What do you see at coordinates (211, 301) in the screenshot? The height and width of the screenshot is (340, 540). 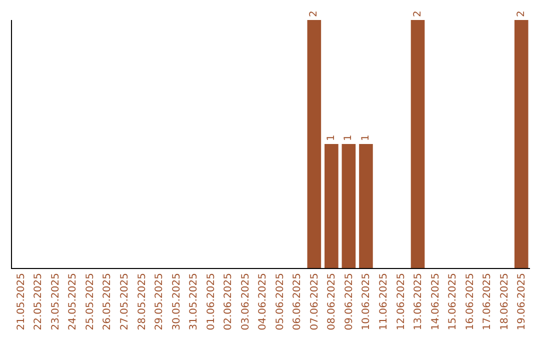 I see `x-tick-label: 01.06.2025` at bounding box center [211, 301].